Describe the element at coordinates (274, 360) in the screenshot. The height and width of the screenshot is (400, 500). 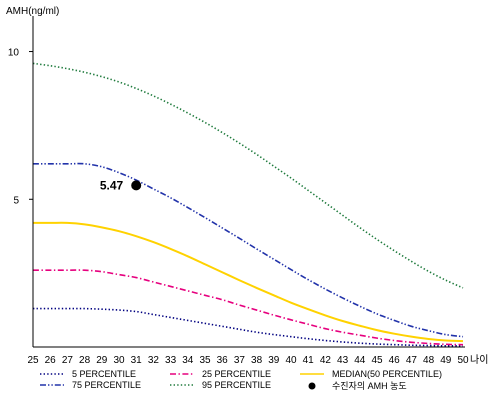
I see `x-tick-label: 39` at that location.